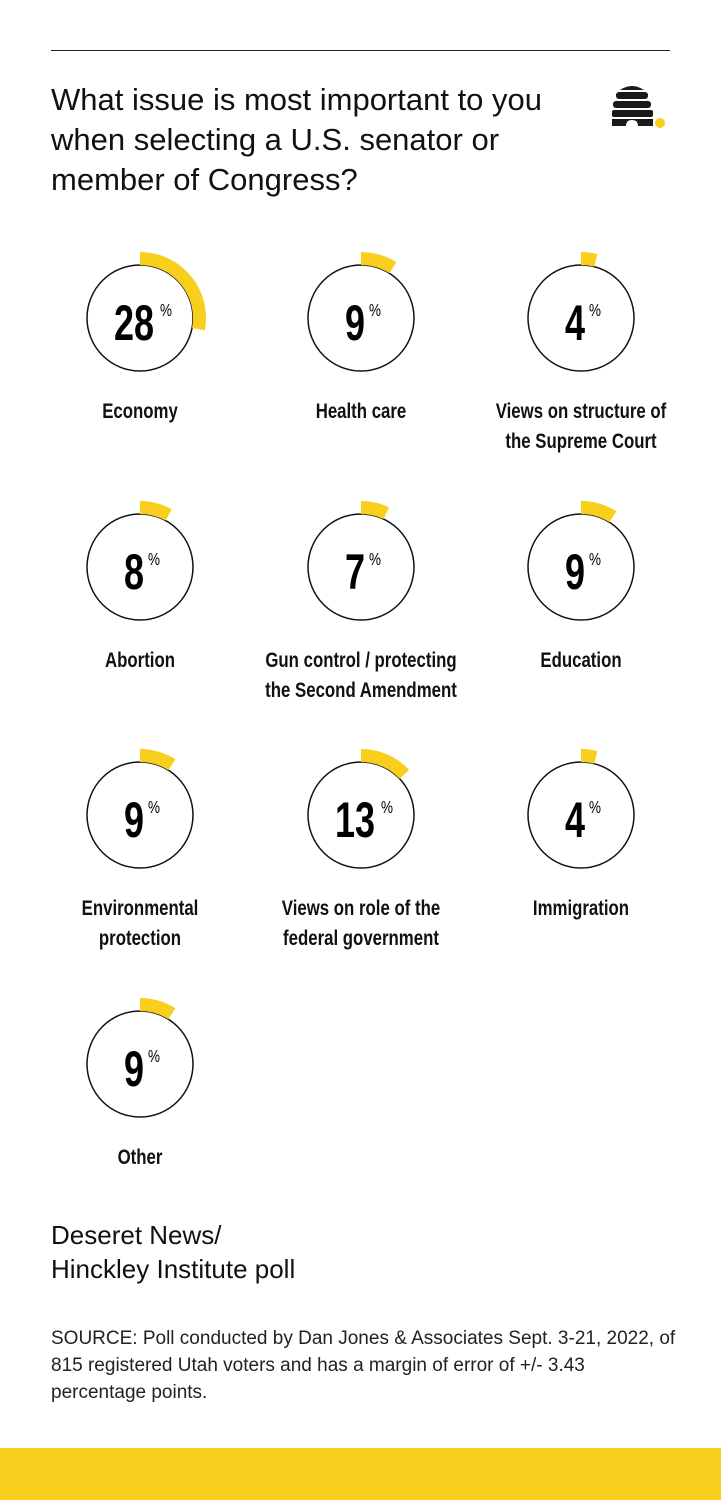 The width and height of the screenshot is (721, 1500). Describe the element at coordinates (136, 1235) in the screenshot. I see `poll-name-line-1: Deseret News/` at that location.